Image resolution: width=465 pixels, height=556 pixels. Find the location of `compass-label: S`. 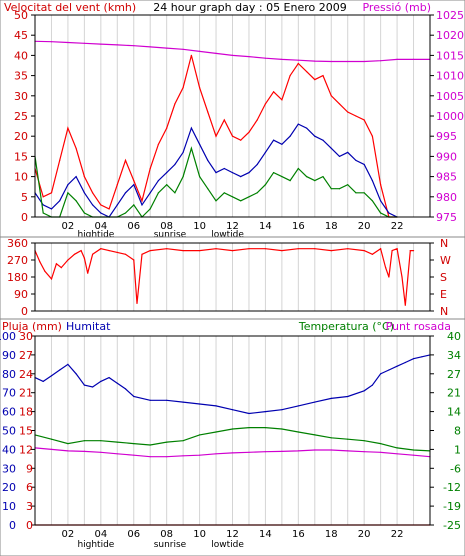

compass-label: S is located at coordinates (443, 277).